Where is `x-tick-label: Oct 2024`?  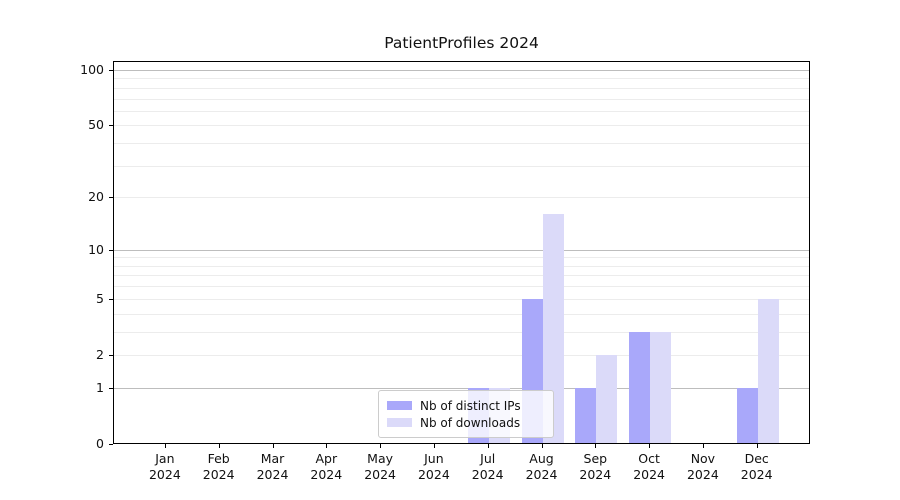
x-tick-label: Oct 2024 is located at coordinates (649, 466).